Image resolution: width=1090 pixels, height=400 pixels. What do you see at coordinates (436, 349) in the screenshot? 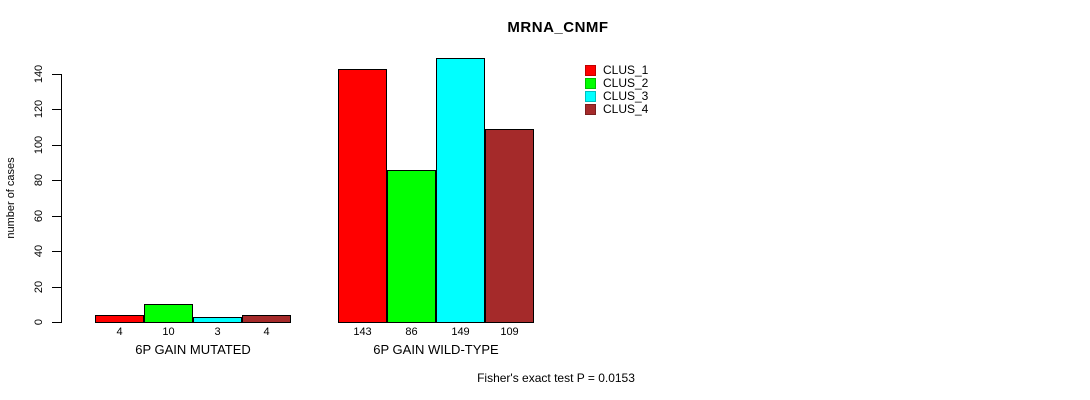
I see `x-category-label: 6P GAIN WILD-TYPE` at bounding box center [436, 349].